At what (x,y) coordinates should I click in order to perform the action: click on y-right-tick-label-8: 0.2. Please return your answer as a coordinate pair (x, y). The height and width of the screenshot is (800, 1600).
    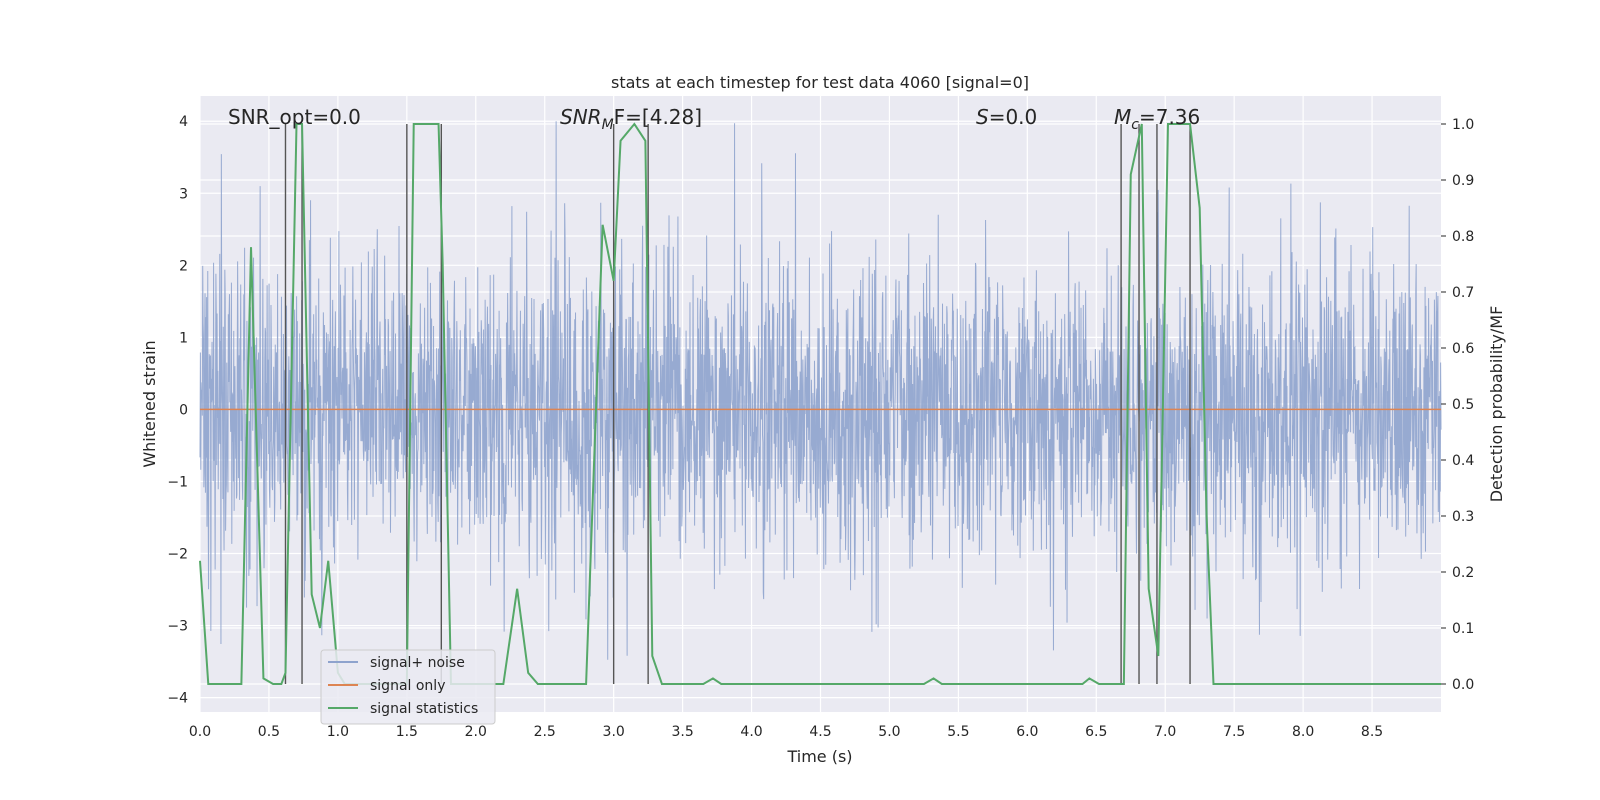
    Looking at the image, I should click on (1463, 573).